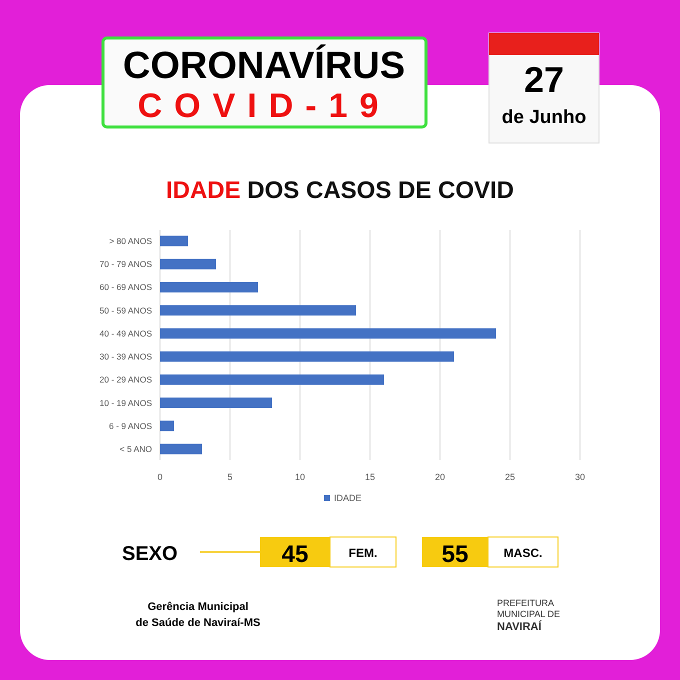  What do you see at coordinates (126, 310) in the screenshot?
I see `y-tick-label: 50 - 59 ANOS` at bounding box center [126, 310].